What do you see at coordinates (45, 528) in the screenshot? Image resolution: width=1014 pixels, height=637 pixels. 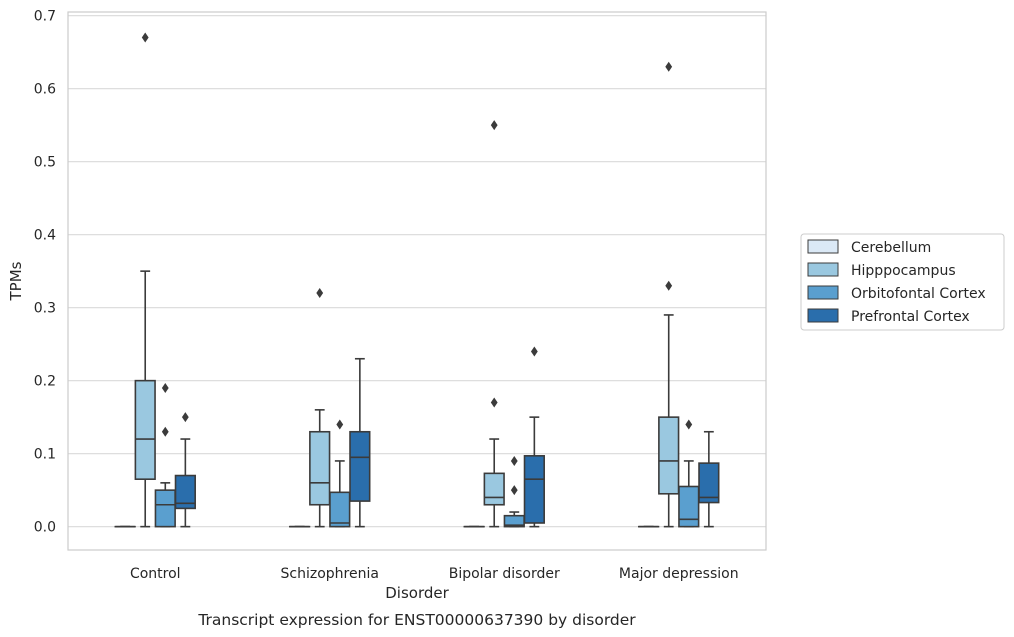 I see `y-tick-label: 0.0` at bounding box center [45, 528].